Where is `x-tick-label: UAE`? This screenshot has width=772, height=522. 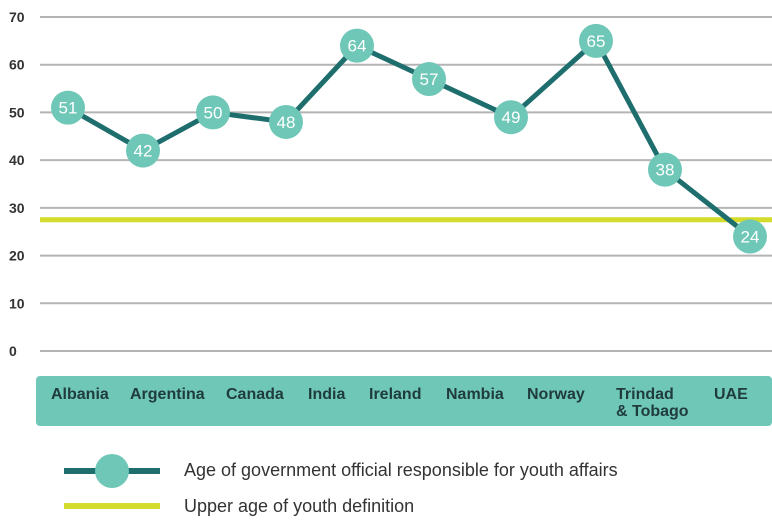
x-tick-label: UAE is located at coordinates (731, 394).